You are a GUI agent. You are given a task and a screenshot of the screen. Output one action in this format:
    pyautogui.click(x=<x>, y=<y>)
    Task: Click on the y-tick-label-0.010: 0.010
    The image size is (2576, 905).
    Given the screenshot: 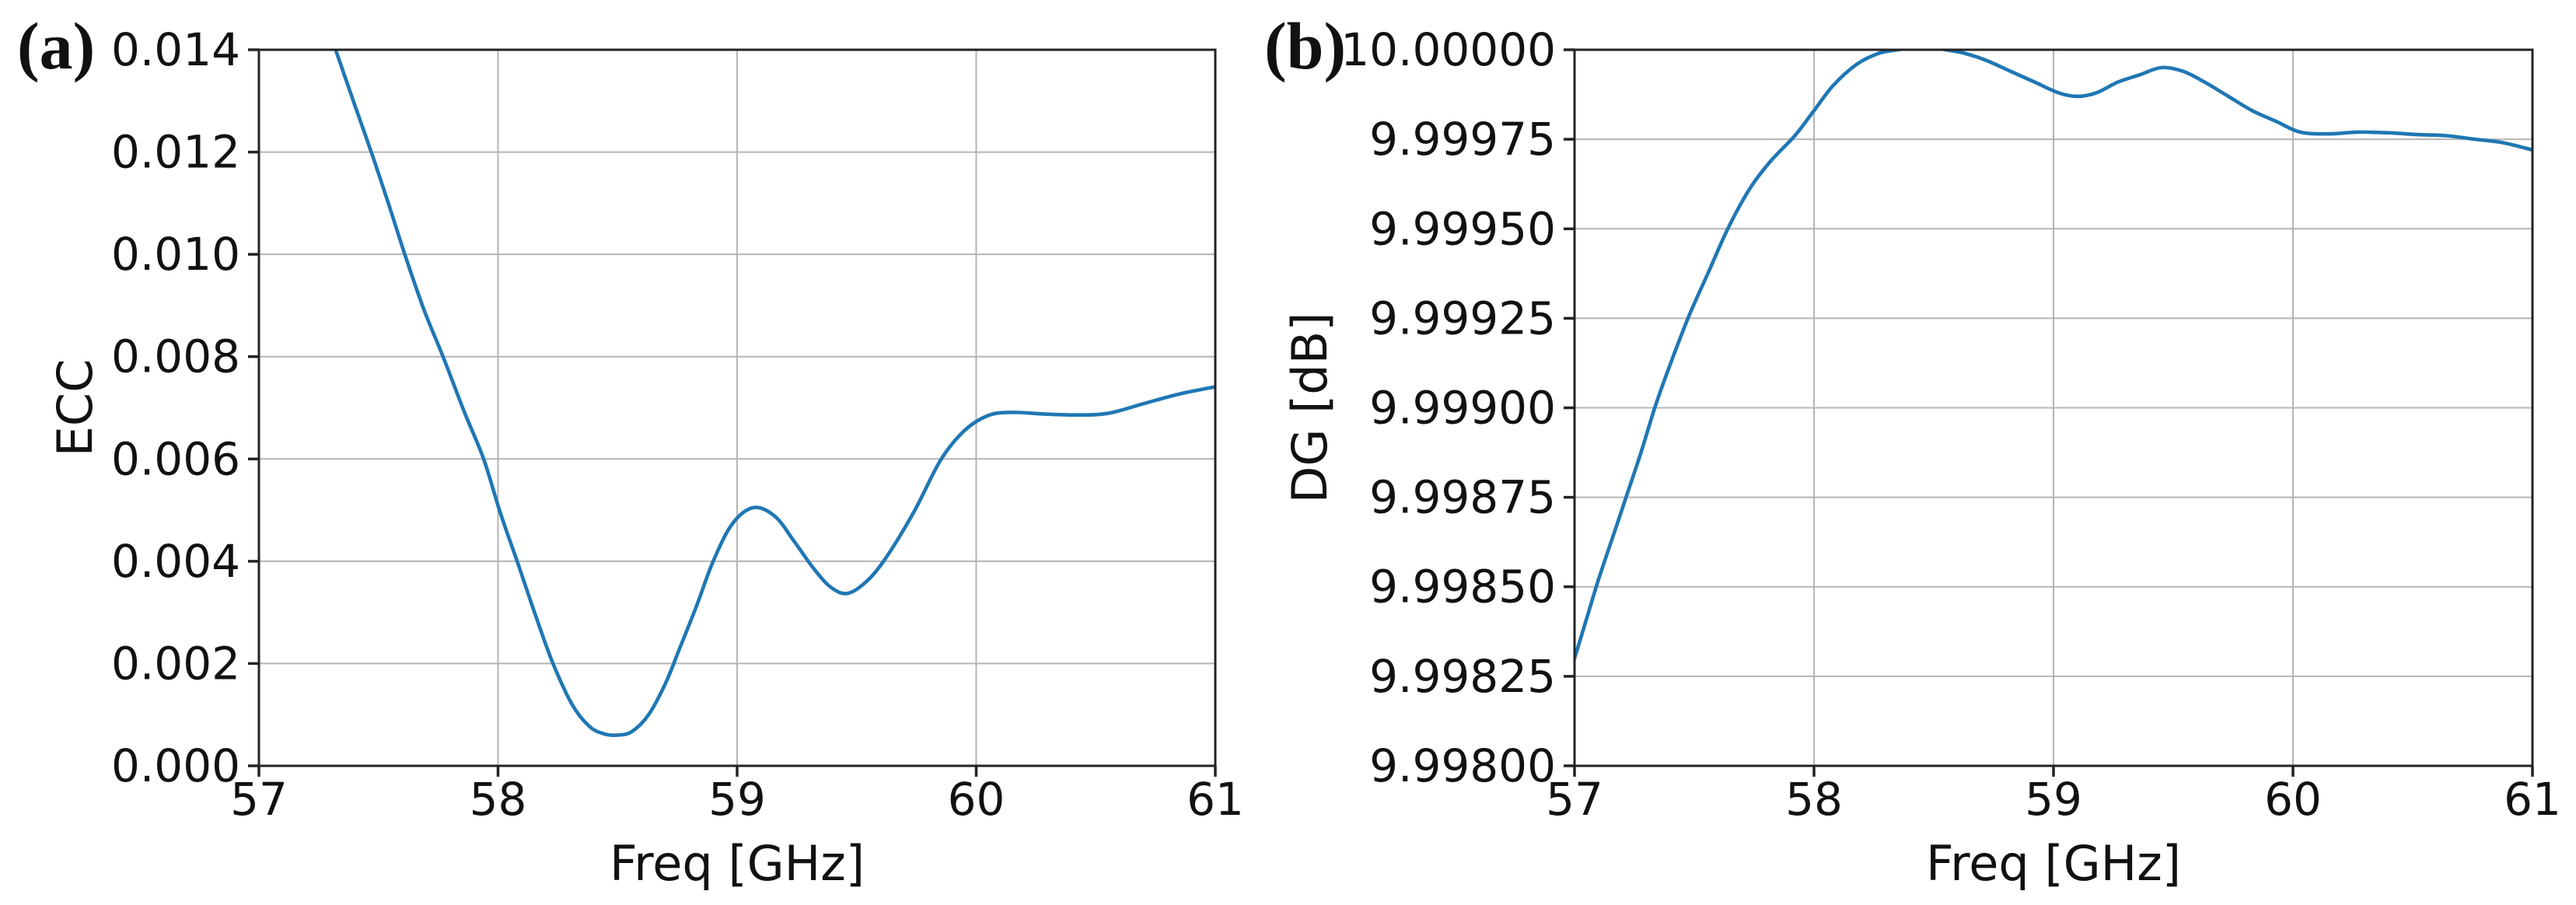 What is the action you would take?
    pyautogui.click(x=175, y=254)
    